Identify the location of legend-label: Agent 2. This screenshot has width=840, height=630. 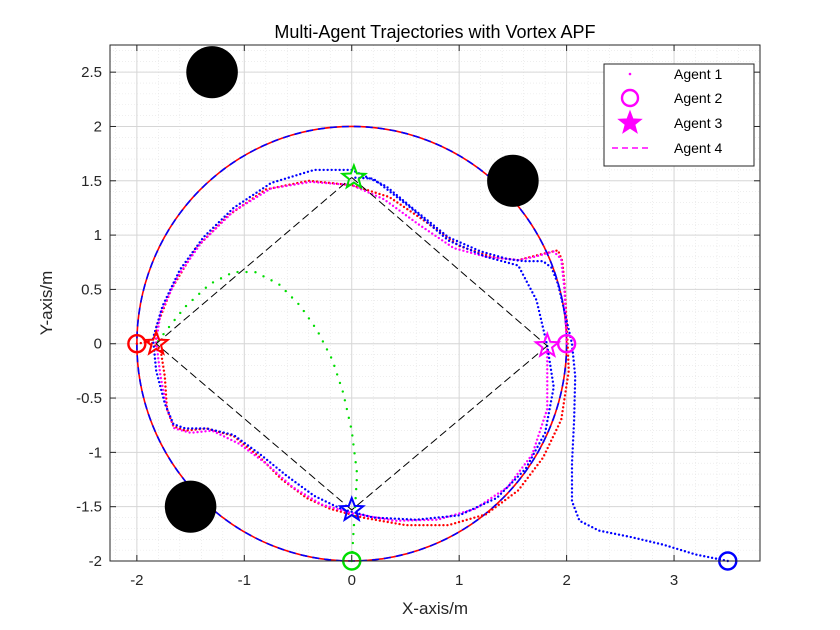
(698, 98).